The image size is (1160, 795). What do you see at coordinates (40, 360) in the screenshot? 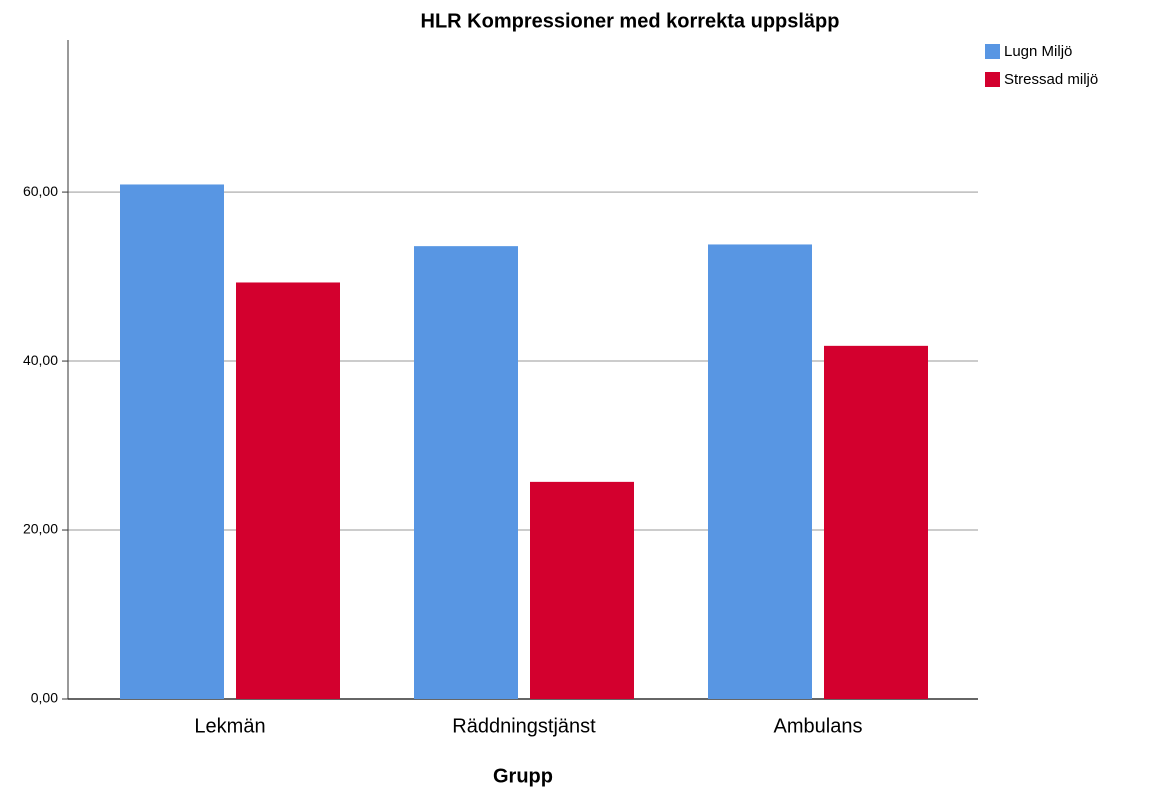
I see `y-tick-label: 40,00` at bounding box center [40, 360].